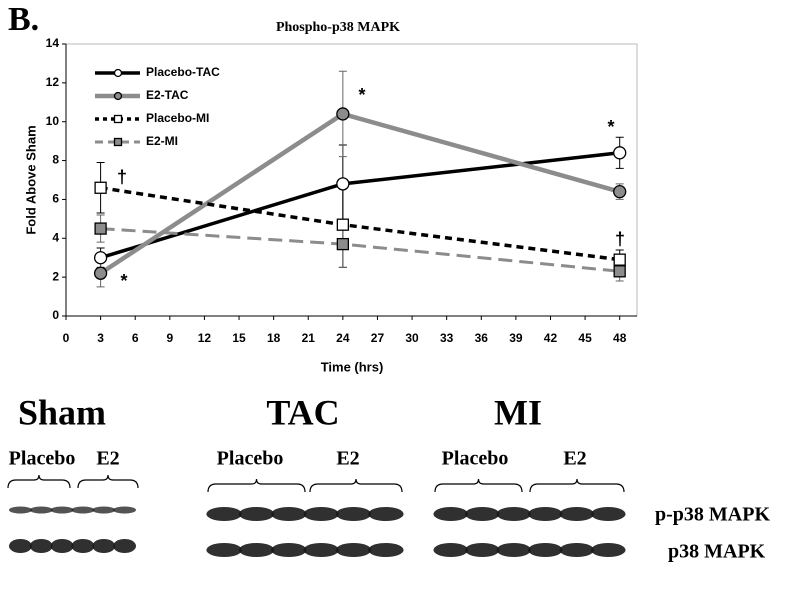  I want to click on x-tick-label: 27, so click(378, 338).